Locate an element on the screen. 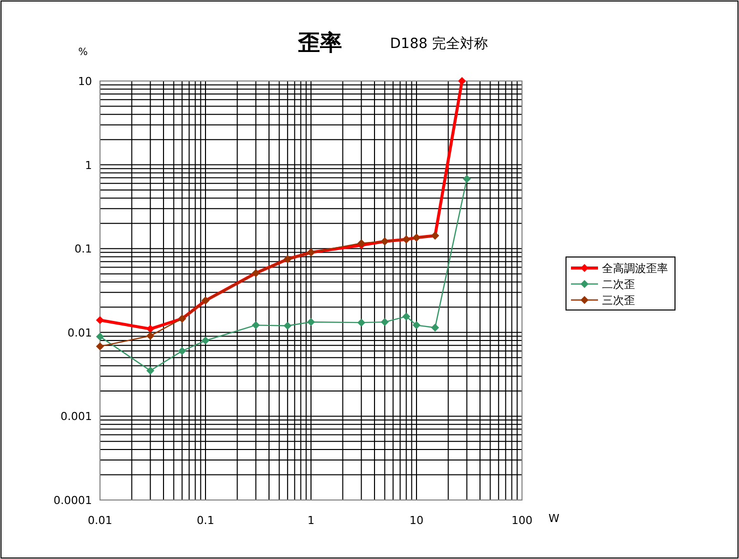 The width and height of the screenshot is (739, 559). chart-title: 歪率 is located at coordinates (319, 43).